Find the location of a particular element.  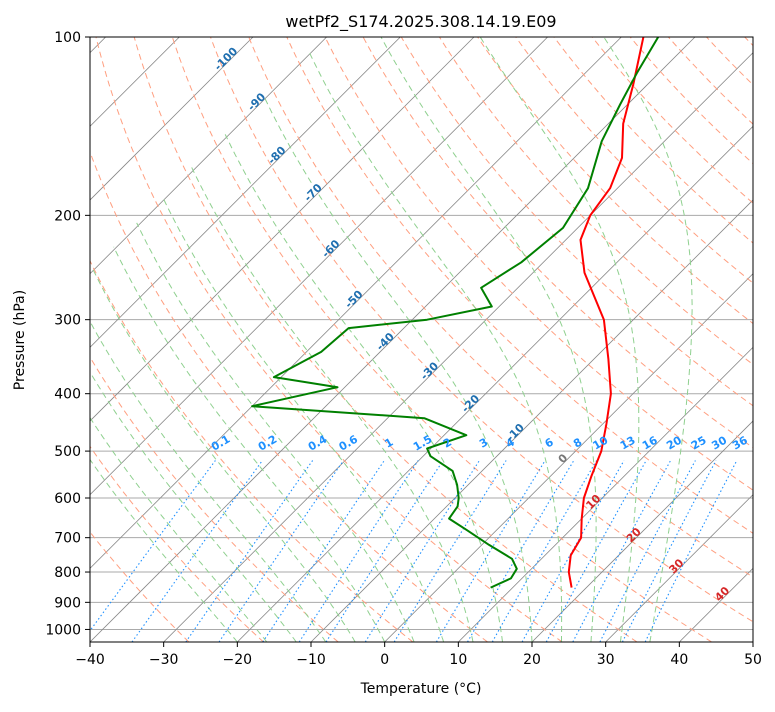

y-tick-label: 500 is located at coordinates (67, 452).